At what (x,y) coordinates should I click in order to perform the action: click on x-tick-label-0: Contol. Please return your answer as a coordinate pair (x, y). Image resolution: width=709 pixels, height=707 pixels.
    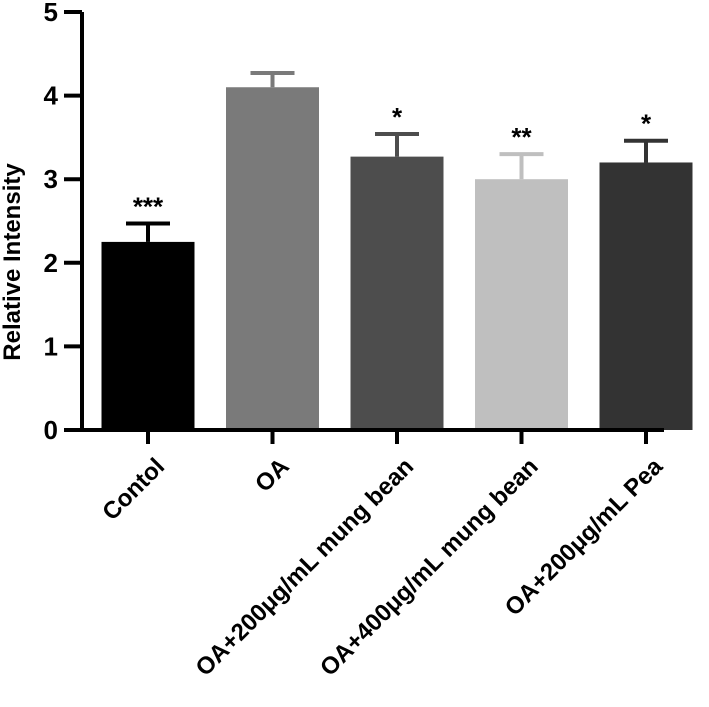
    Looking at the image, I should click on (133, 489).